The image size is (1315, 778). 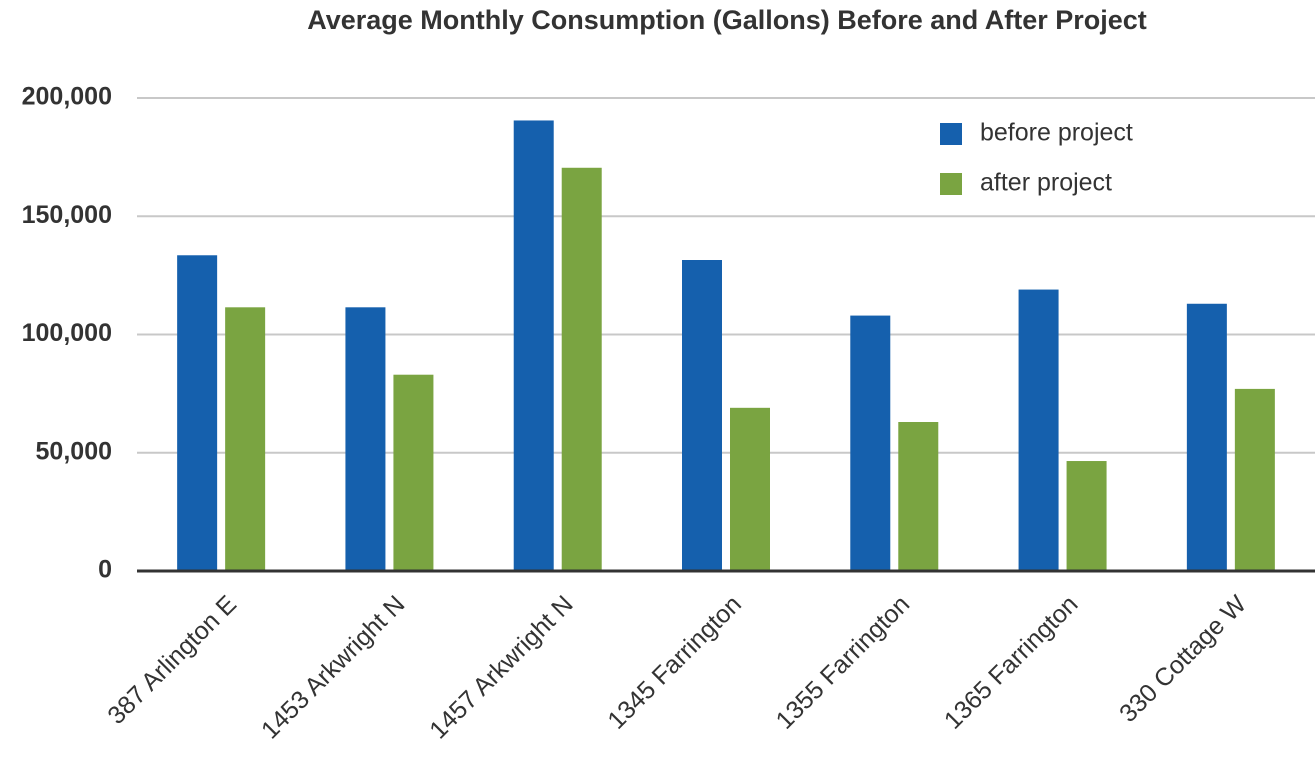 What do you see at coordinates (1011, 662) in the screenshot?
I see `x-tick-label: 1365 Farrington` at bounding box center [1011, 662].